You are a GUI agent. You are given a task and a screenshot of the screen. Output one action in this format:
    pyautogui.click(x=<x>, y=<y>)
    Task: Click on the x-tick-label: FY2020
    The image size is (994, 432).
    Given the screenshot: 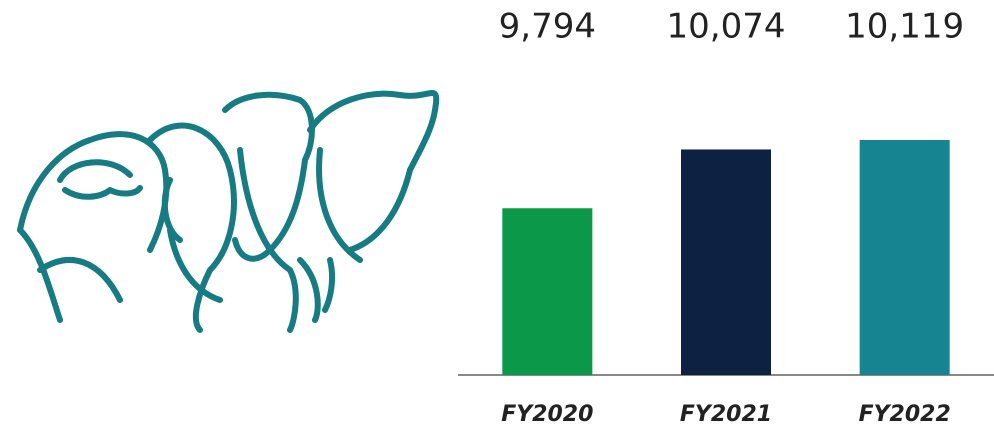 What is the action you would take?
    pyautogui.click(x=547, y=414)
    